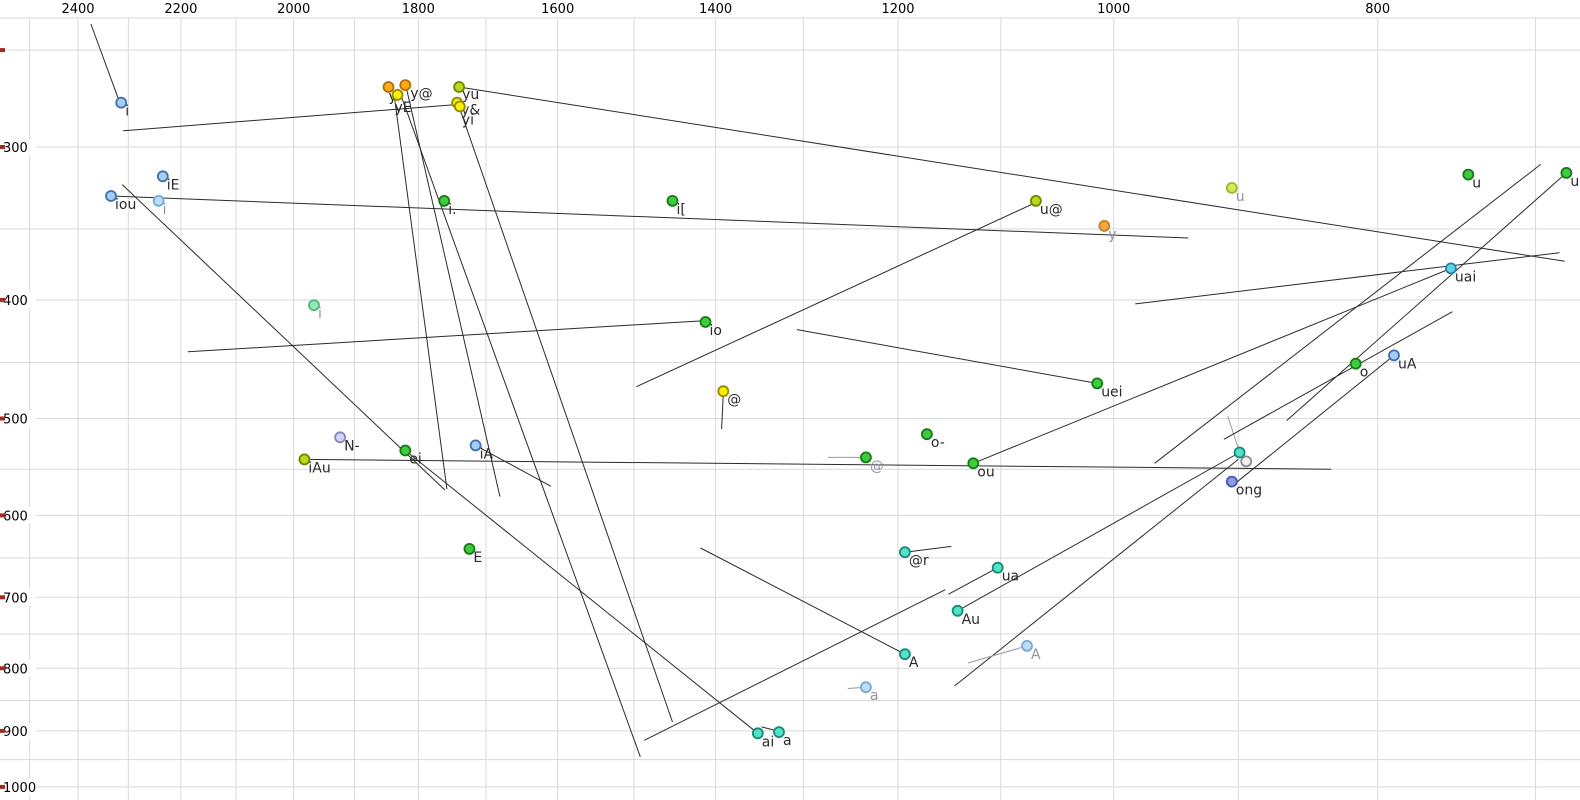 The image size is (1580, 800). What do you see at coordinates (352, 446) in the screenshot?
I see `point-label: N-` at bounding box center [352, 446].